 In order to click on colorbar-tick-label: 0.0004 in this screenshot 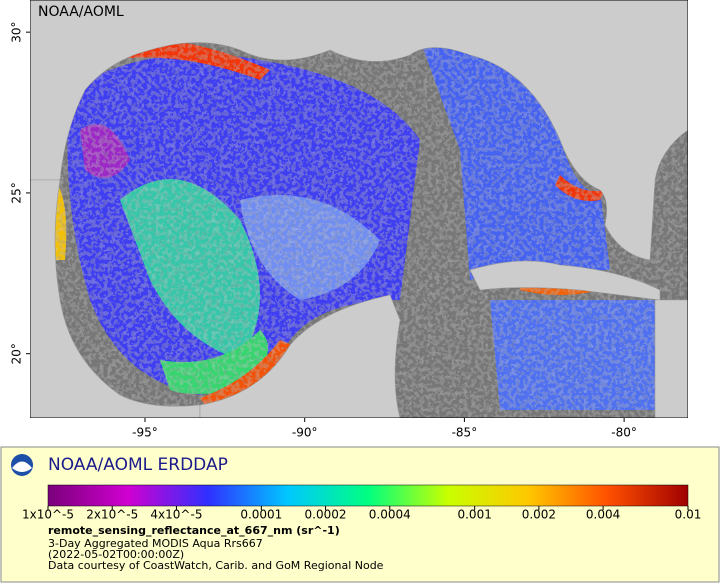, I will do `click(390, 515)`.